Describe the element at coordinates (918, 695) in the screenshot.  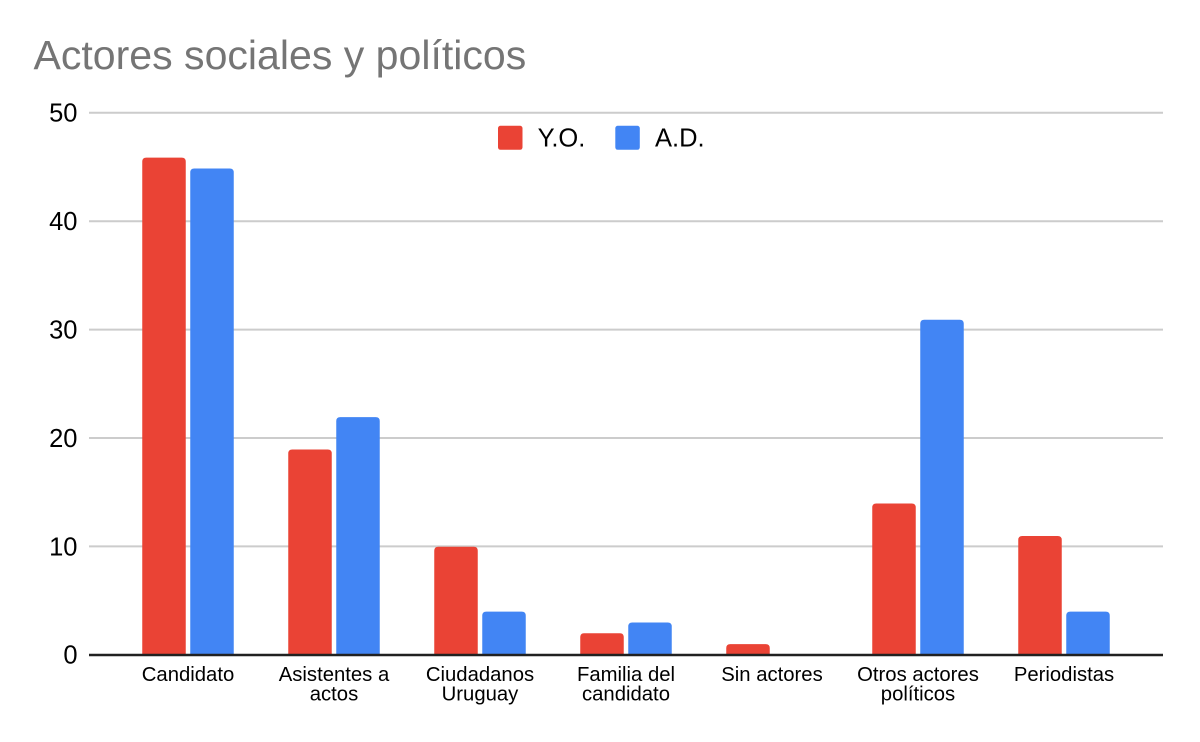
I see `svg-text: políticos` at that location.